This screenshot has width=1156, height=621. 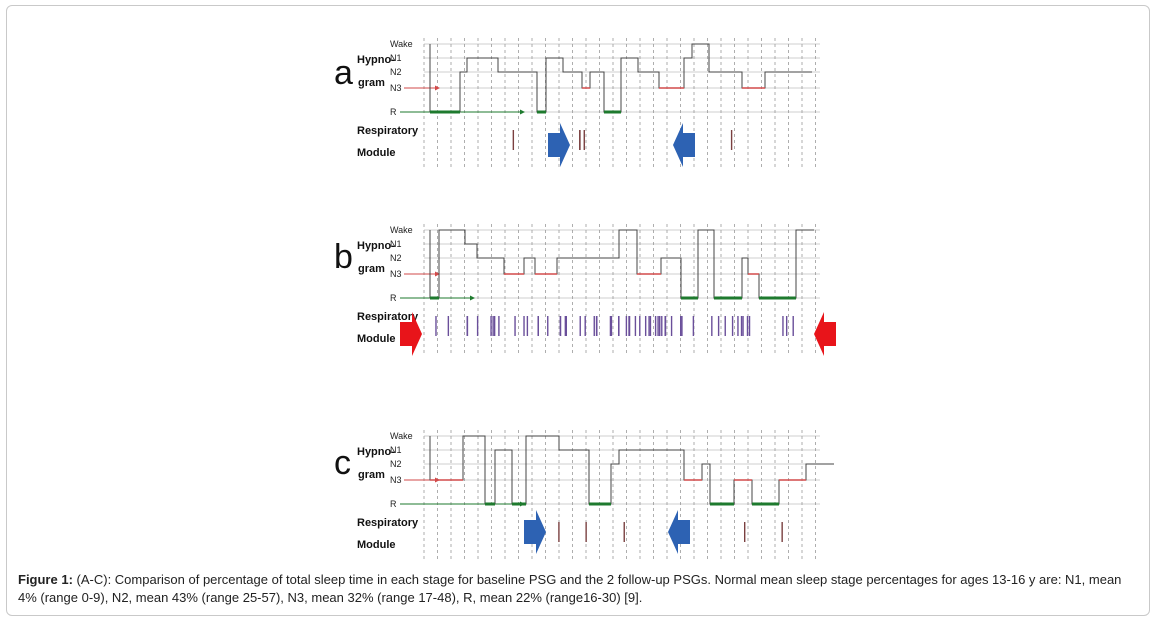 I want to click on panel-b: b Hypno-gram Respiratory Module Wake N1 N2 N3 R, so click(x=585, y=290).